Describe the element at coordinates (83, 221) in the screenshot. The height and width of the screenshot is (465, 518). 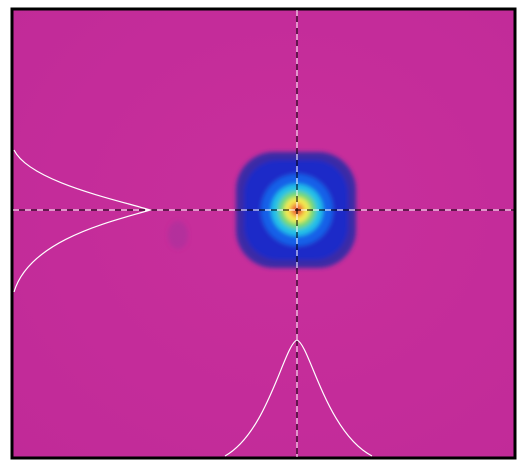
I see `vertical-profile-curve` at that location.